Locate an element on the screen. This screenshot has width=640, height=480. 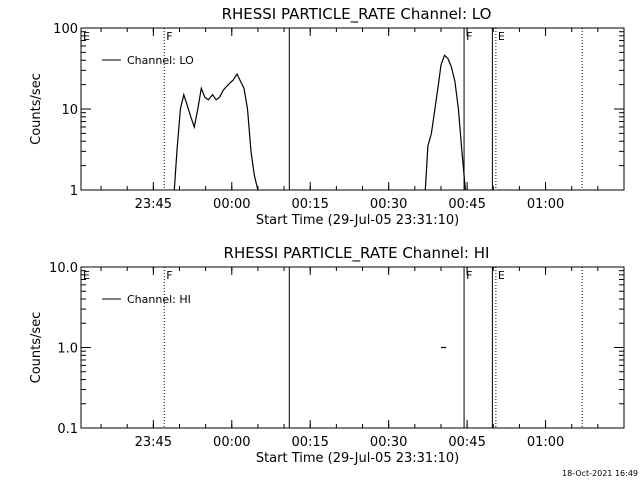
y-tick-label: 1.0 is located at coordinates (67, 349).